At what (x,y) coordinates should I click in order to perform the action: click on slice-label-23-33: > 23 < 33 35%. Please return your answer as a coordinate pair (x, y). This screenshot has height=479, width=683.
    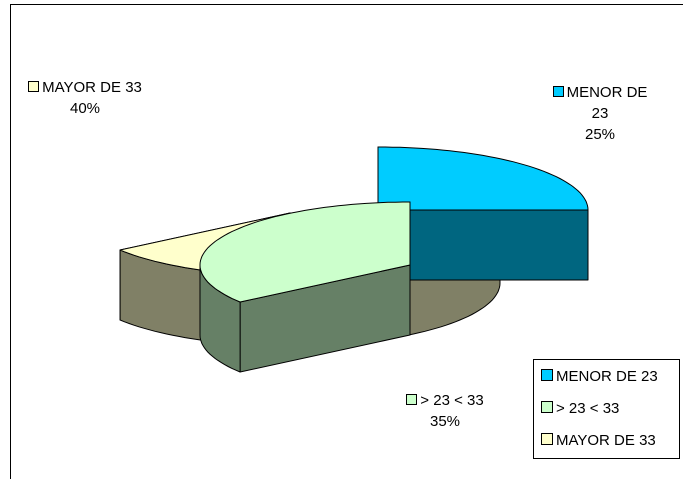
    Looking at the image, I should click on (445, 411).